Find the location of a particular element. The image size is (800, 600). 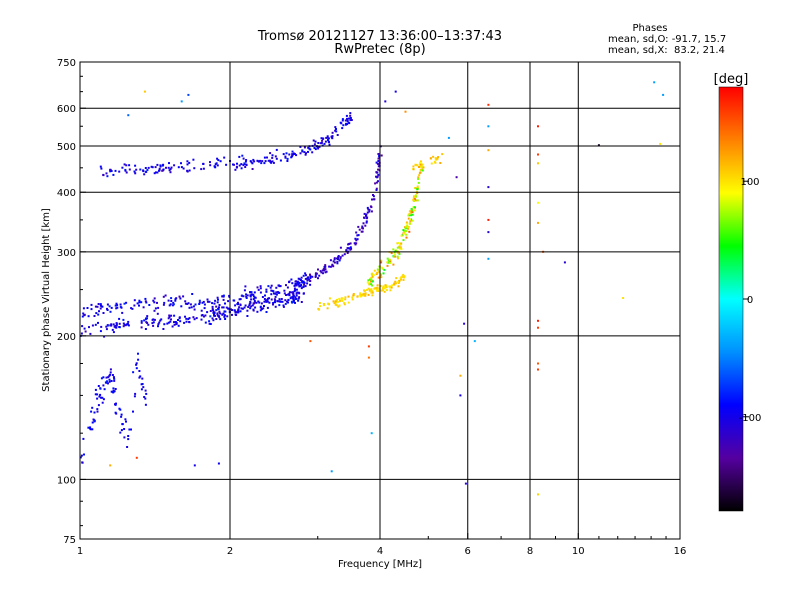

x-axis-label: Frequency [MHz] is located at coordinates (380, 564).